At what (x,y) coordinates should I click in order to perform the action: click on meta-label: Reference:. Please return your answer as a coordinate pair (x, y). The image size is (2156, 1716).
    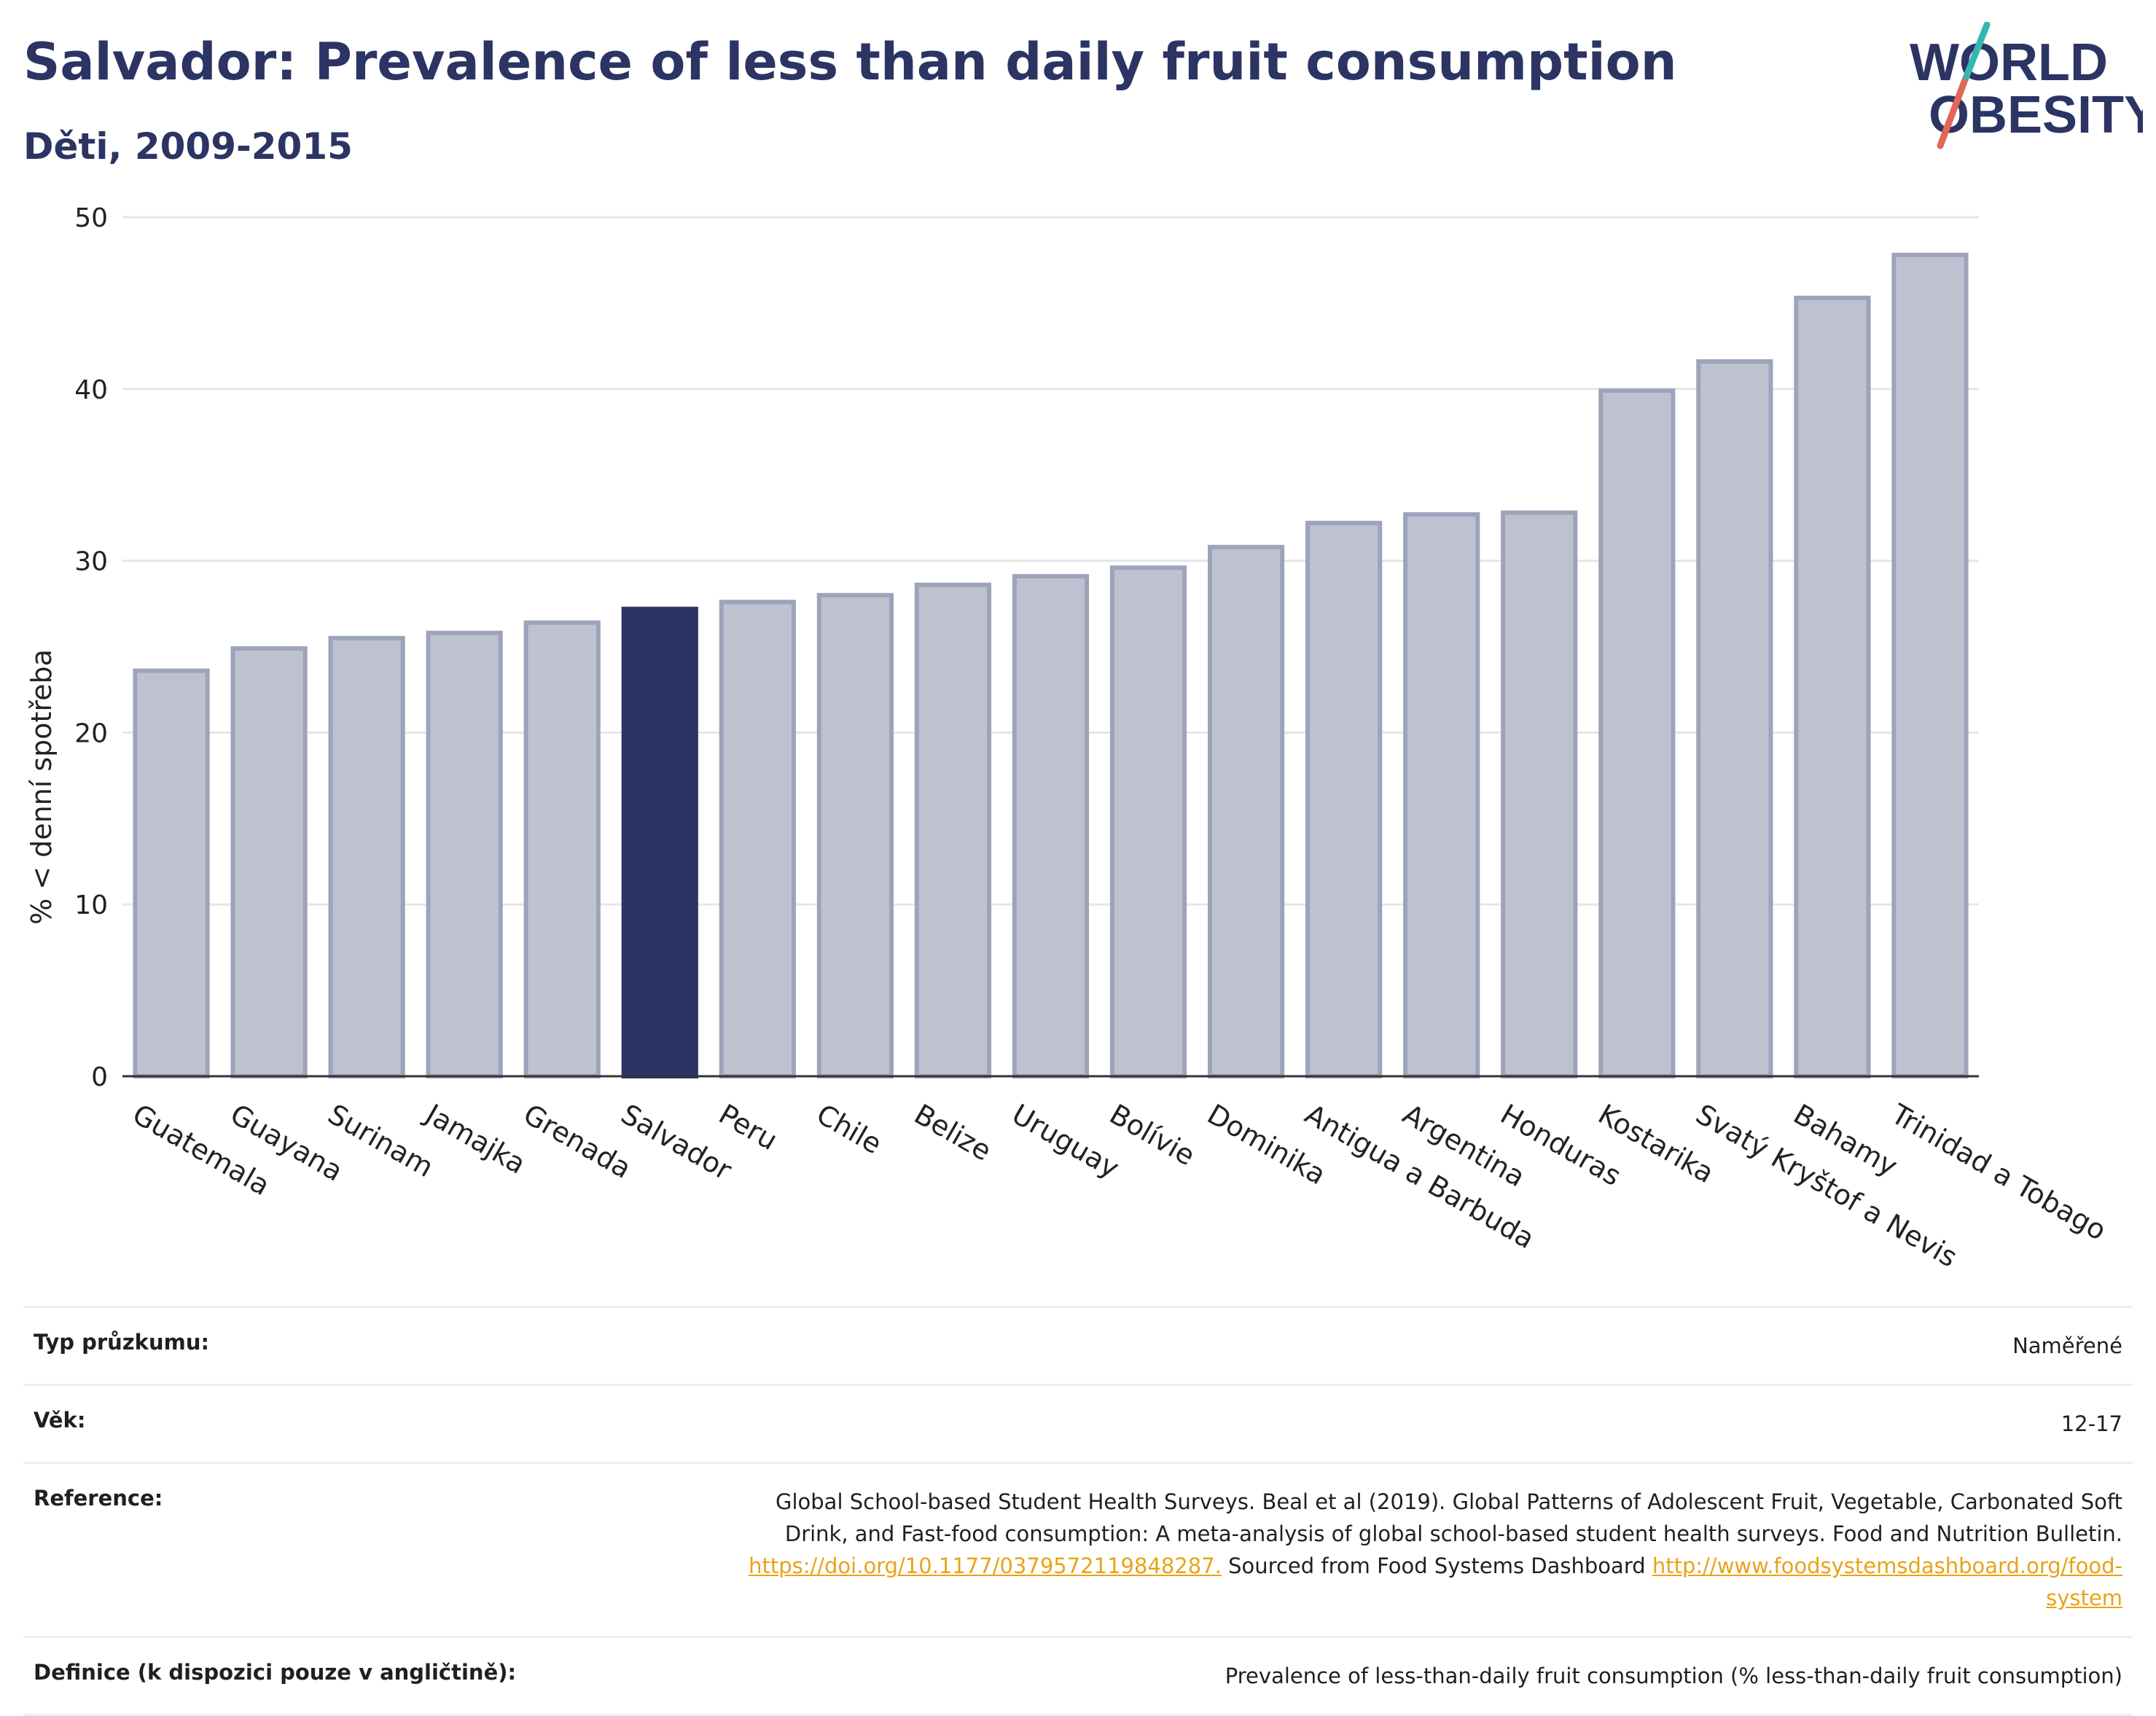
    Looking at the image, I should click on (362, 1549).